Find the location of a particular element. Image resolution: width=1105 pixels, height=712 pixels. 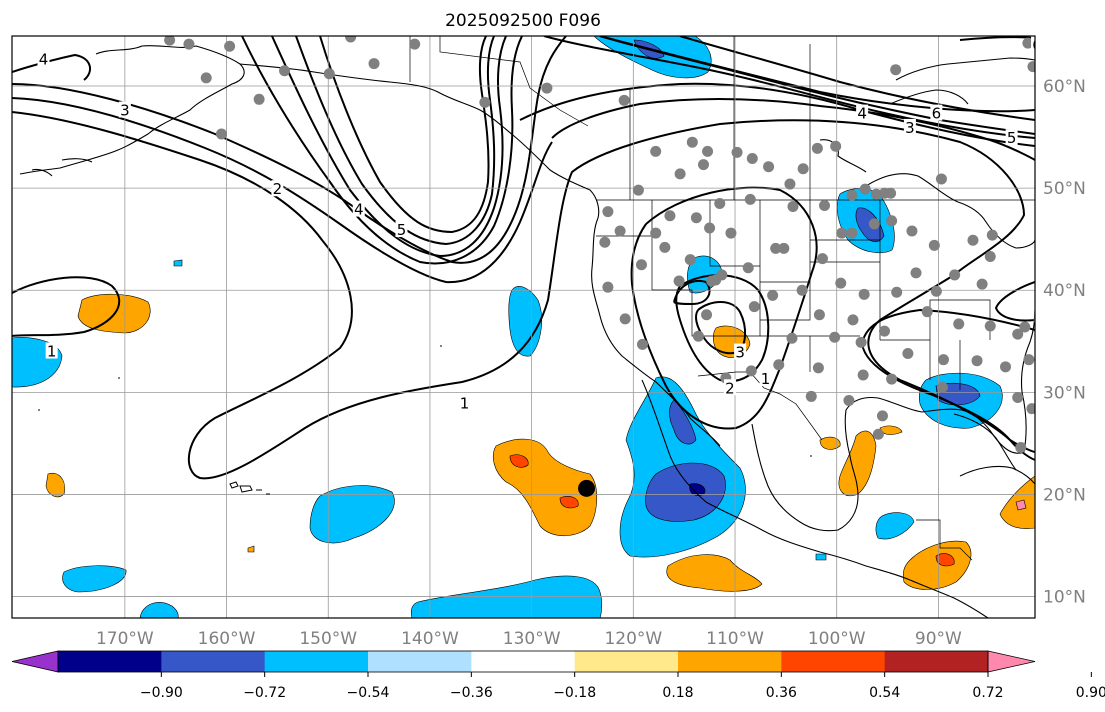

colorbar-tick-label: 0.90 is located at coordinates (1090, 693).